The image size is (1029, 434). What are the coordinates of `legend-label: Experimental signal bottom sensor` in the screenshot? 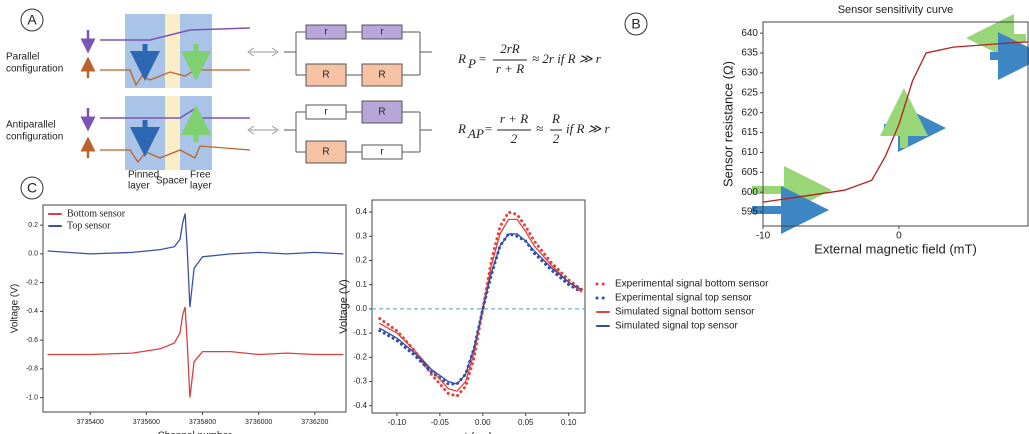 It's located at (692, 284).